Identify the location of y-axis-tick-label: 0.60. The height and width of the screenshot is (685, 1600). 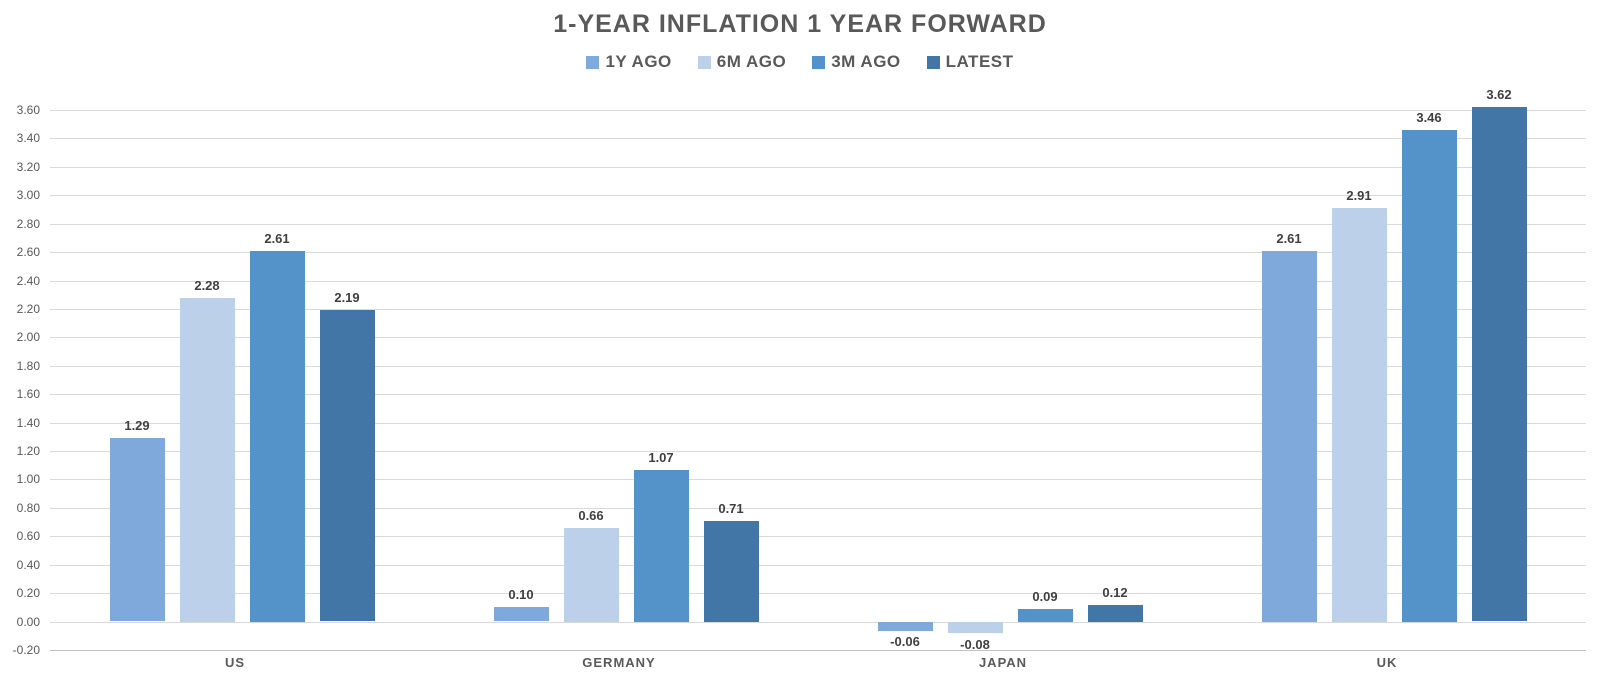
(28, 536).